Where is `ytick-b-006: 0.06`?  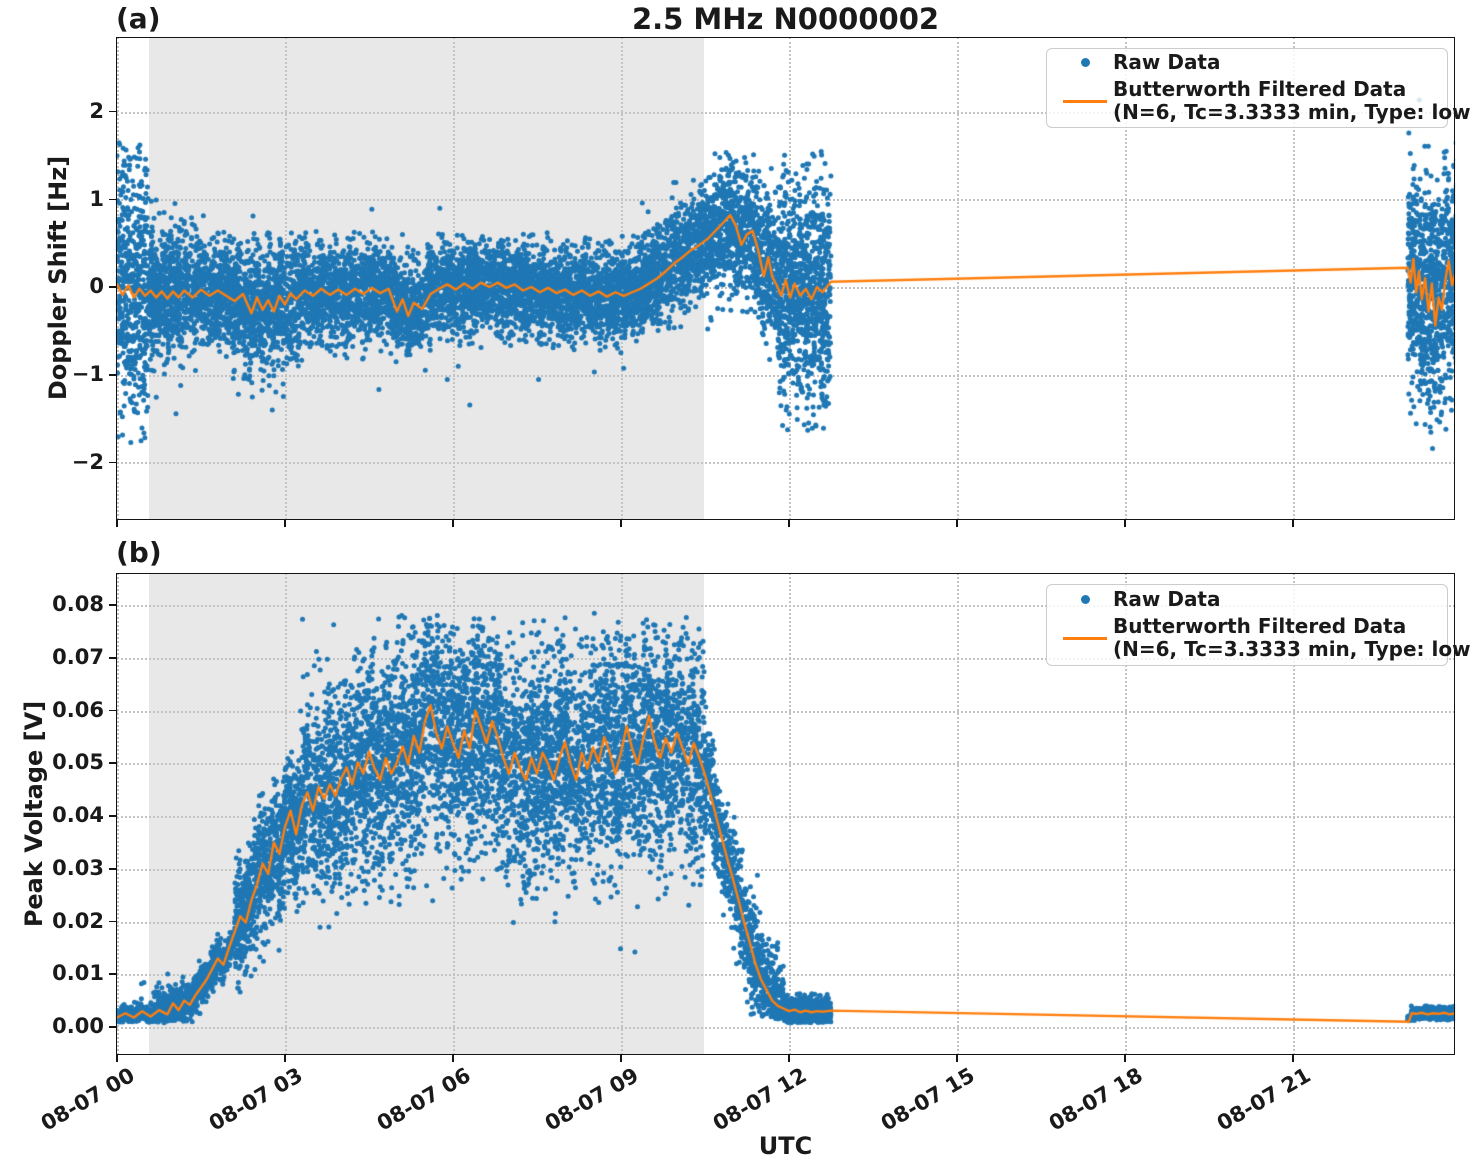
ytick-b-006: 0.06 is located at coordinates (78, 710).